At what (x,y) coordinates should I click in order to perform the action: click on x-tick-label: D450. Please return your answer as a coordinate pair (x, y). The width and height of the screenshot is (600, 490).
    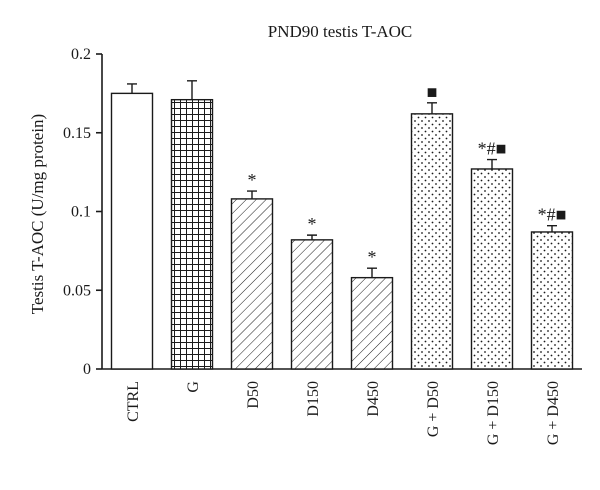
    Looking at the image, I should click on (373, 399).